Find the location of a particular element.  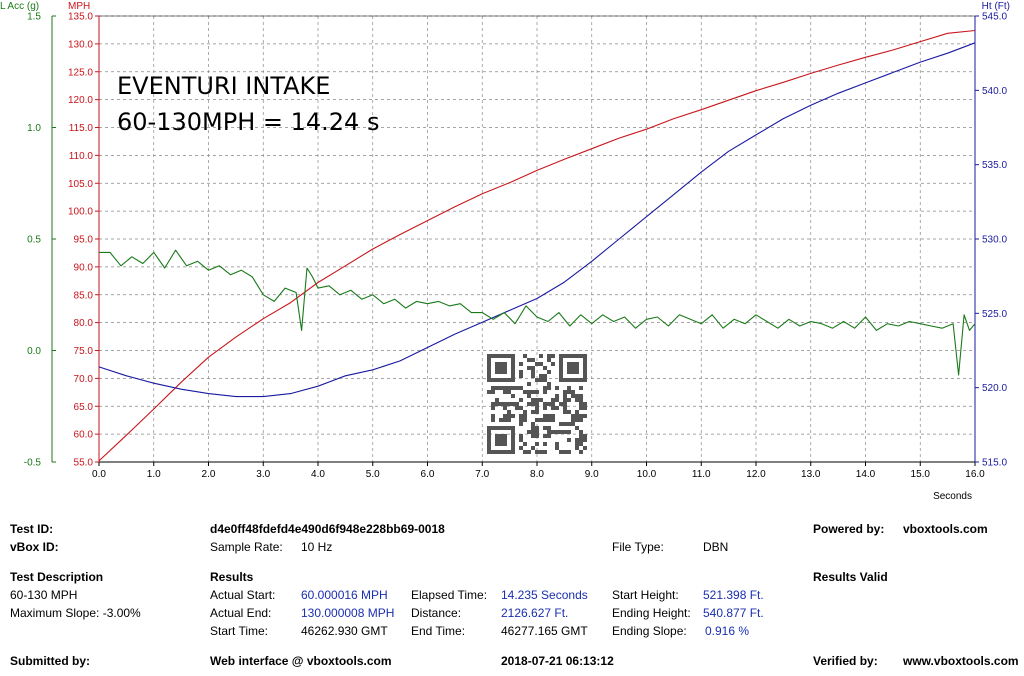

powered-by-link: vboxtools.com is located at coordinates (945, 529).